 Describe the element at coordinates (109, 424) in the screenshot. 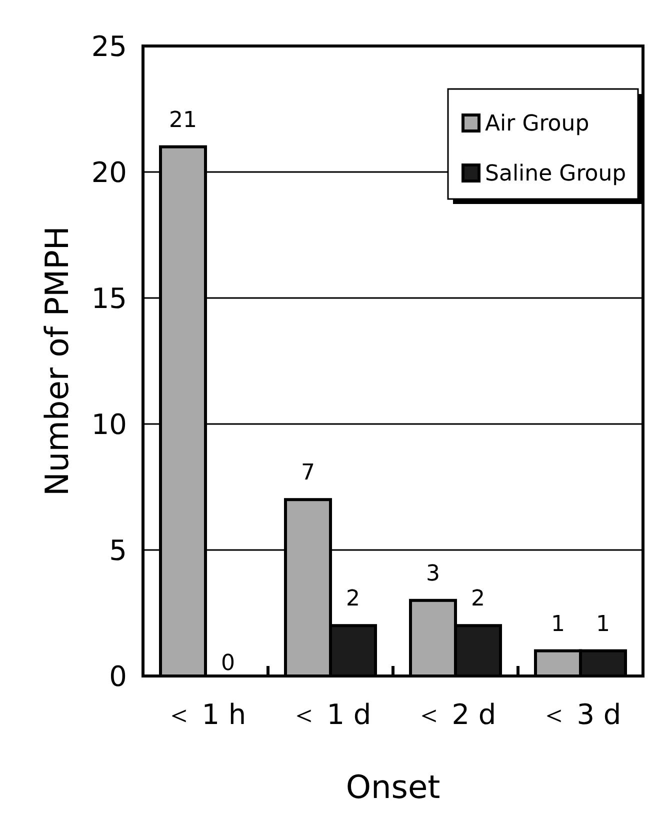

I see `y-tick-label: 10` at that location.